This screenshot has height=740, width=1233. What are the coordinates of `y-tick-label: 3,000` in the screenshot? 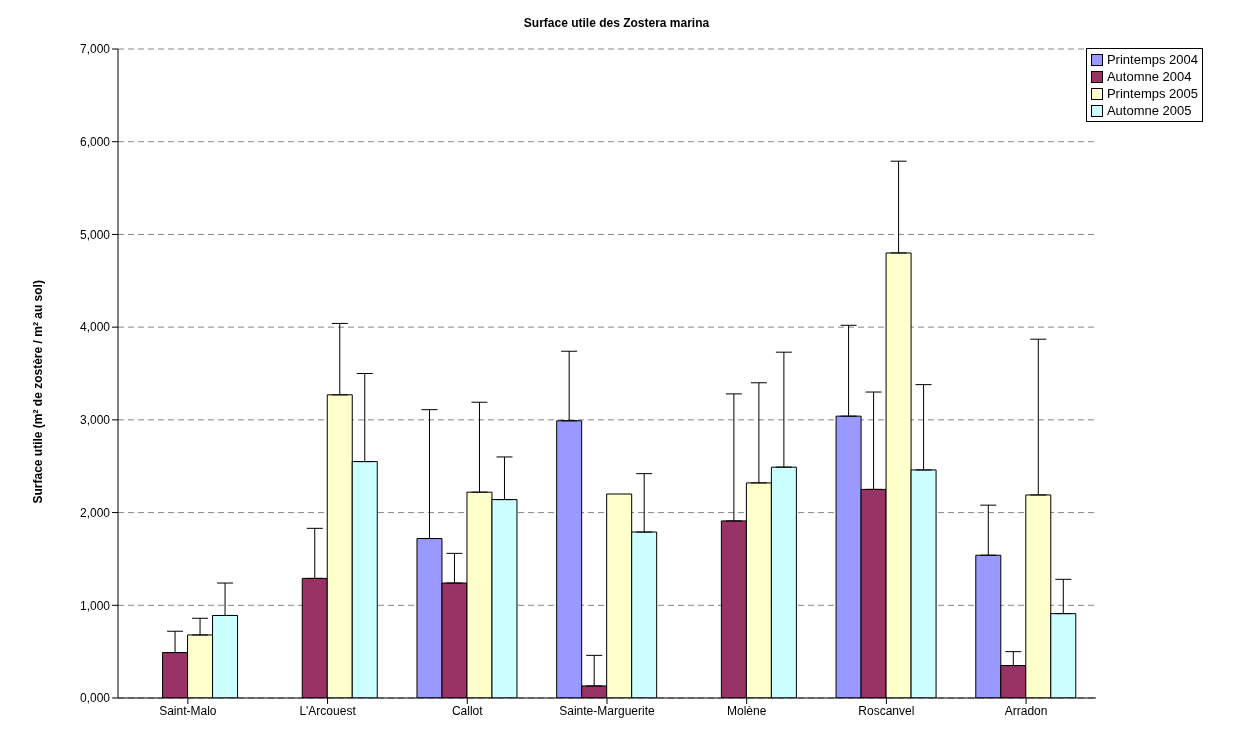 It's located at (95, 420).